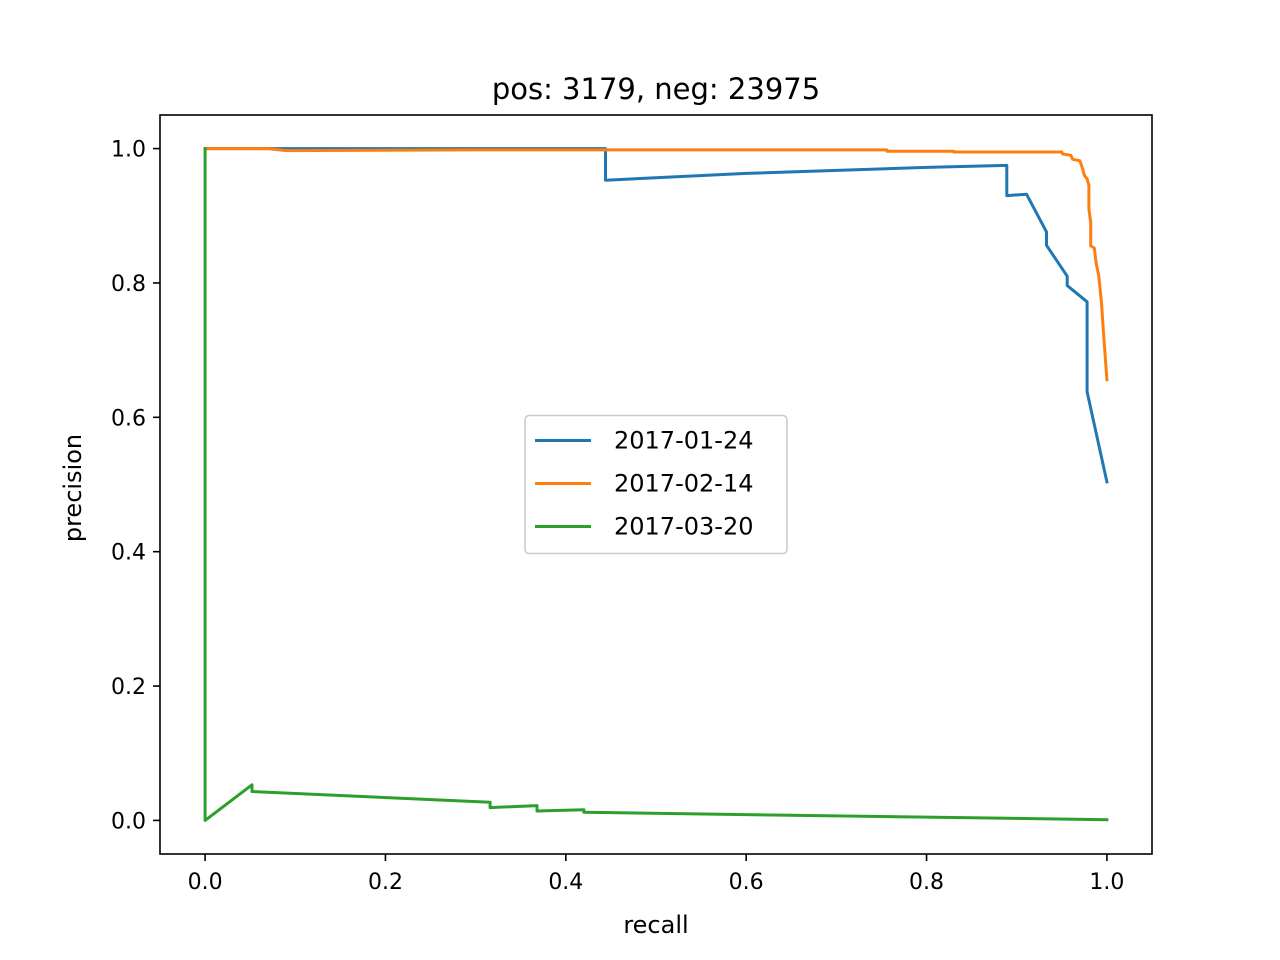  I want to click on legend-frame, so click(656, 484).